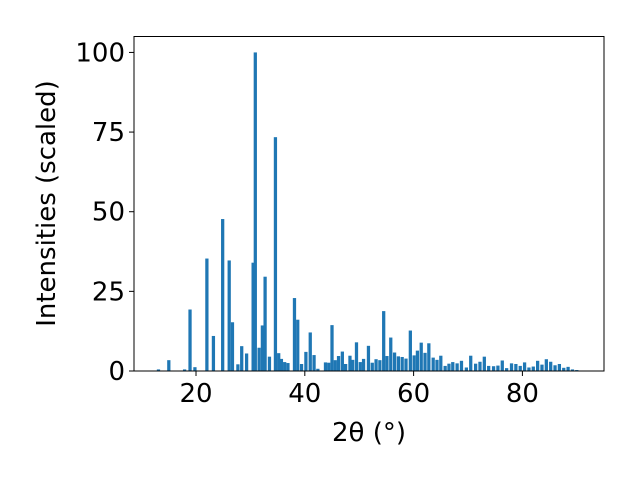 Image resolution: width=640 pixels, height=480 pixels. What do you see at coordinates (108, 292) in the screenshot?
I see `y-tick-label: 25` at bounding box center [108, 292].